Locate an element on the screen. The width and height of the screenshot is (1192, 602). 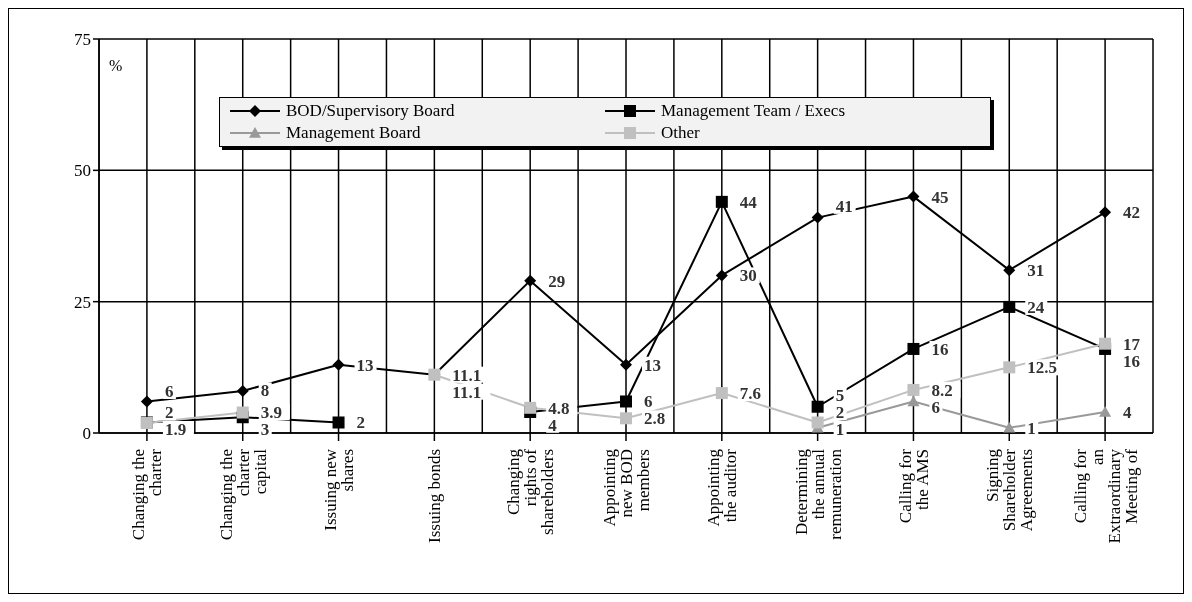
data-label: 29 is located at coordinates (557, 281).